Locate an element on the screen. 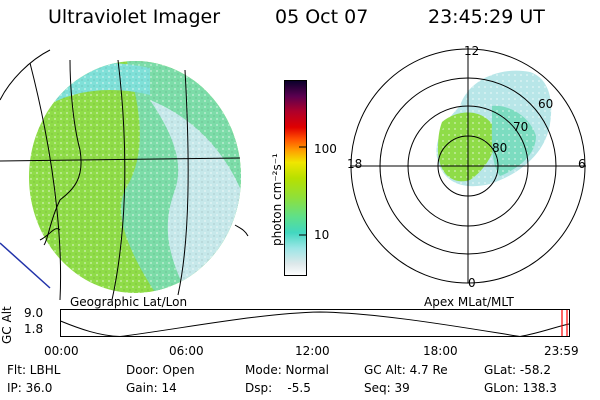  instrument-title: Ultraviolet Imager is located at coordinates (134, 17).